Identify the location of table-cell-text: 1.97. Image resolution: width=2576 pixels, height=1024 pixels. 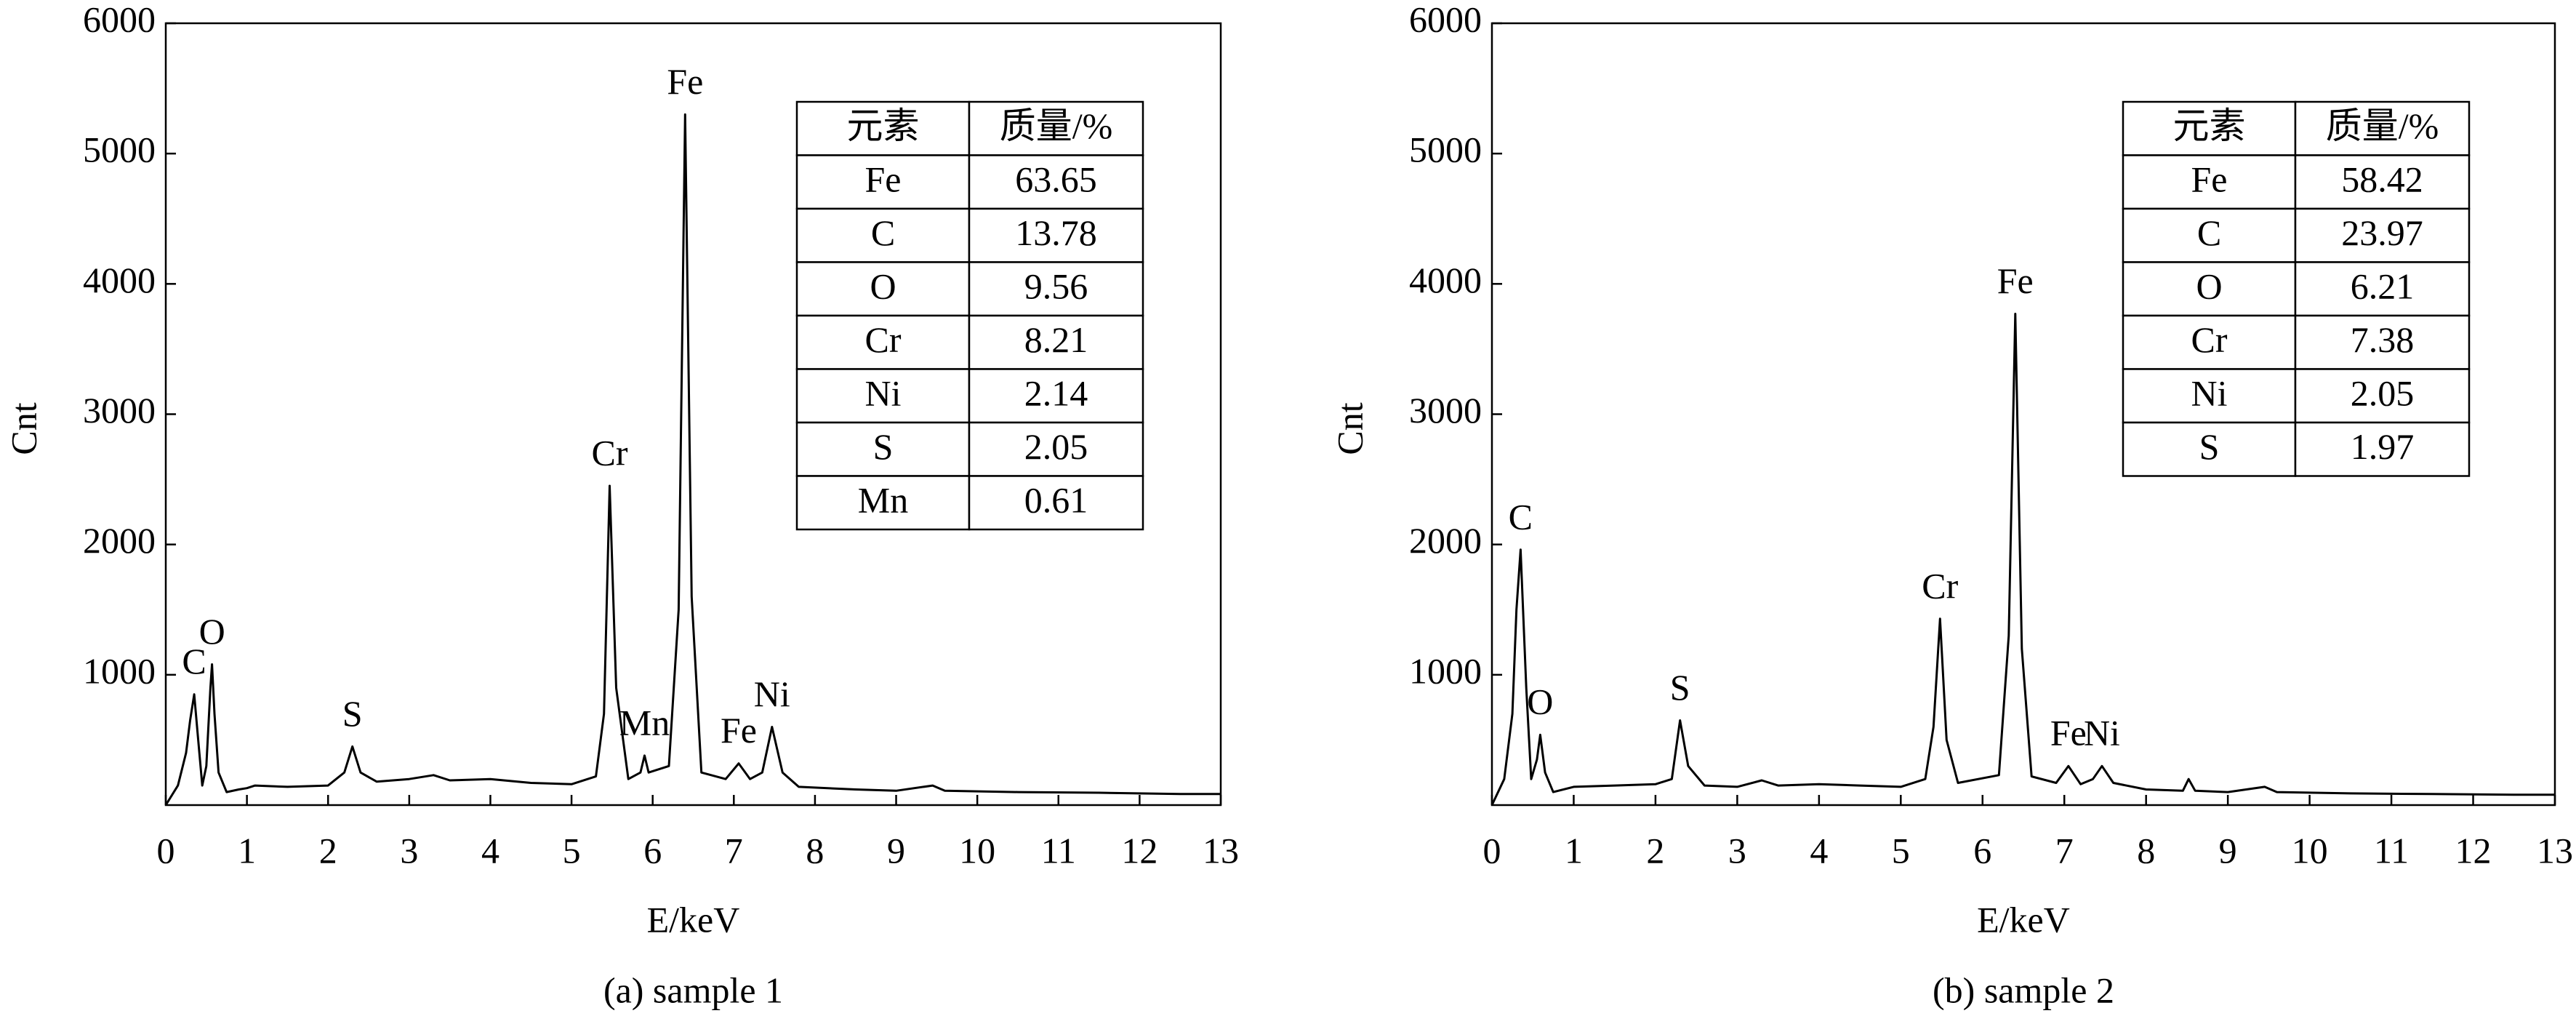
(2383, 446).